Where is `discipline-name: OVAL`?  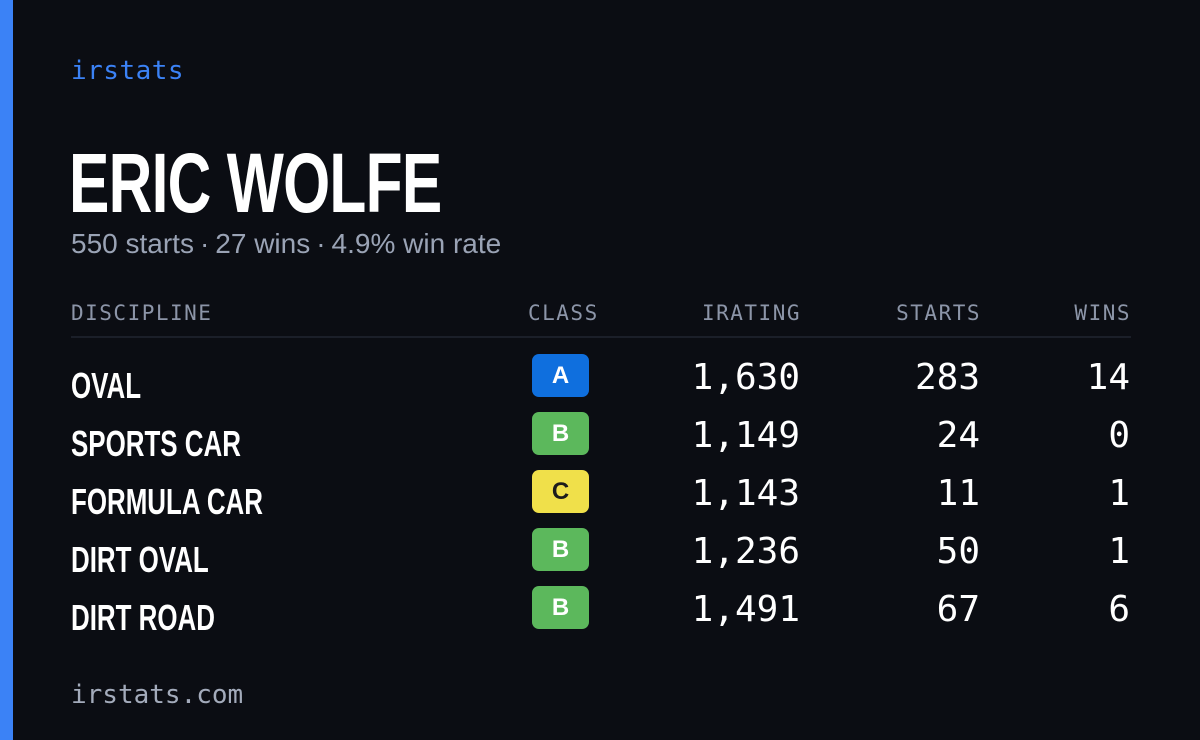 discipline-name: OVAL is located at coordinates (106, 385).